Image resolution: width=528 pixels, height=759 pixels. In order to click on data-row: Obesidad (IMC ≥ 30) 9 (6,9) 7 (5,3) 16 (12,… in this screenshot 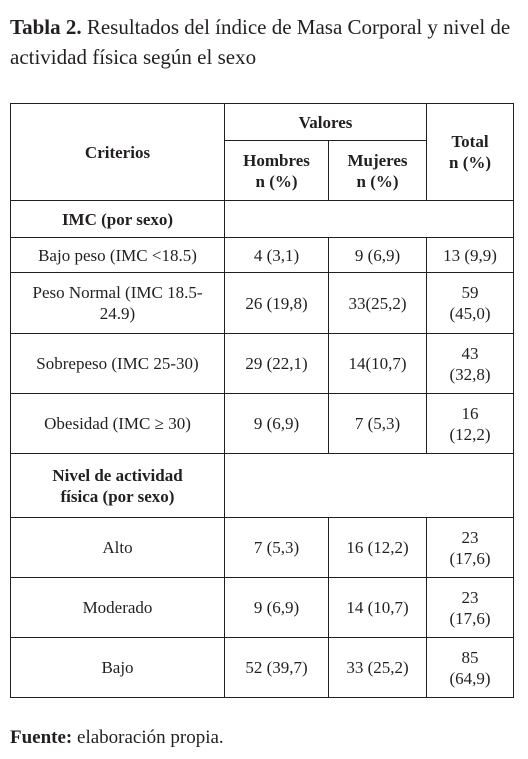, I will do `click(262, 423)`.